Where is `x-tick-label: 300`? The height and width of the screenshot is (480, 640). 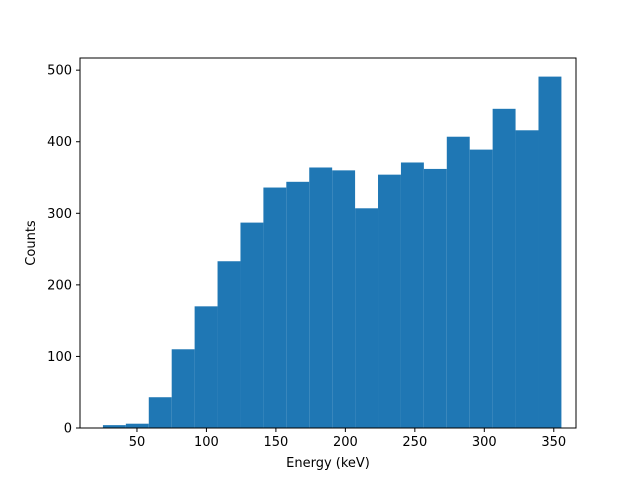 x-tick-label: 300 is located at coordinates (484, 442).